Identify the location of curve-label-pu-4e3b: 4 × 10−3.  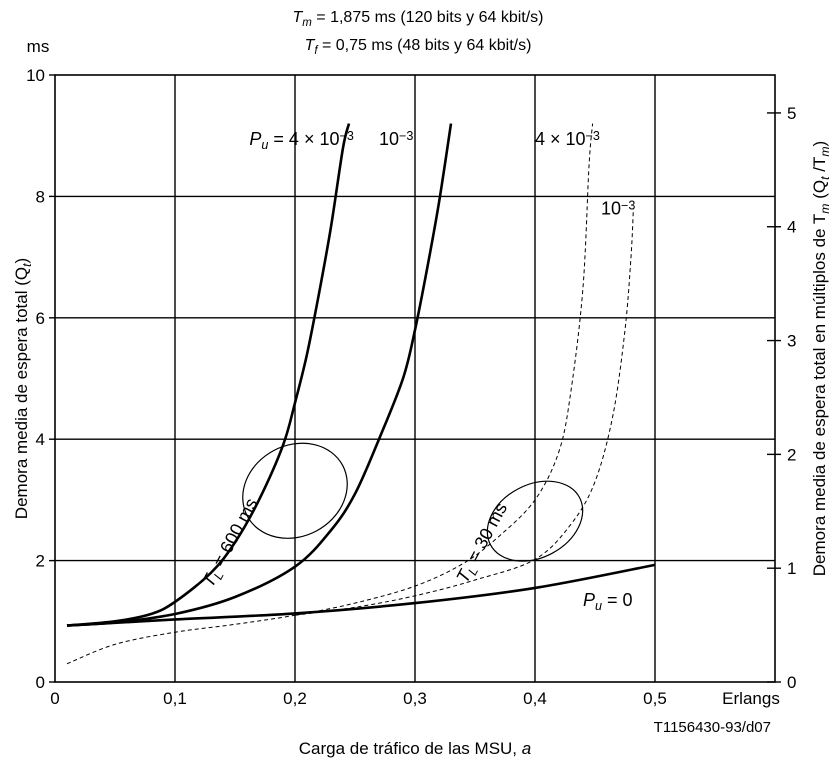
(567, 139).